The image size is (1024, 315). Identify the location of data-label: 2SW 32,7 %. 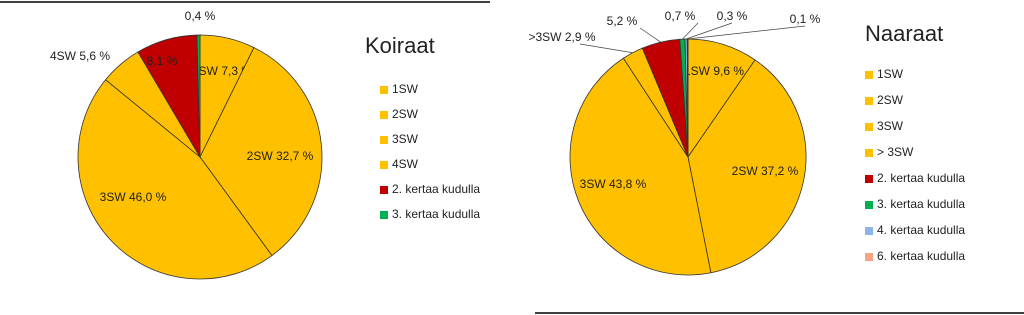
(280, 156).